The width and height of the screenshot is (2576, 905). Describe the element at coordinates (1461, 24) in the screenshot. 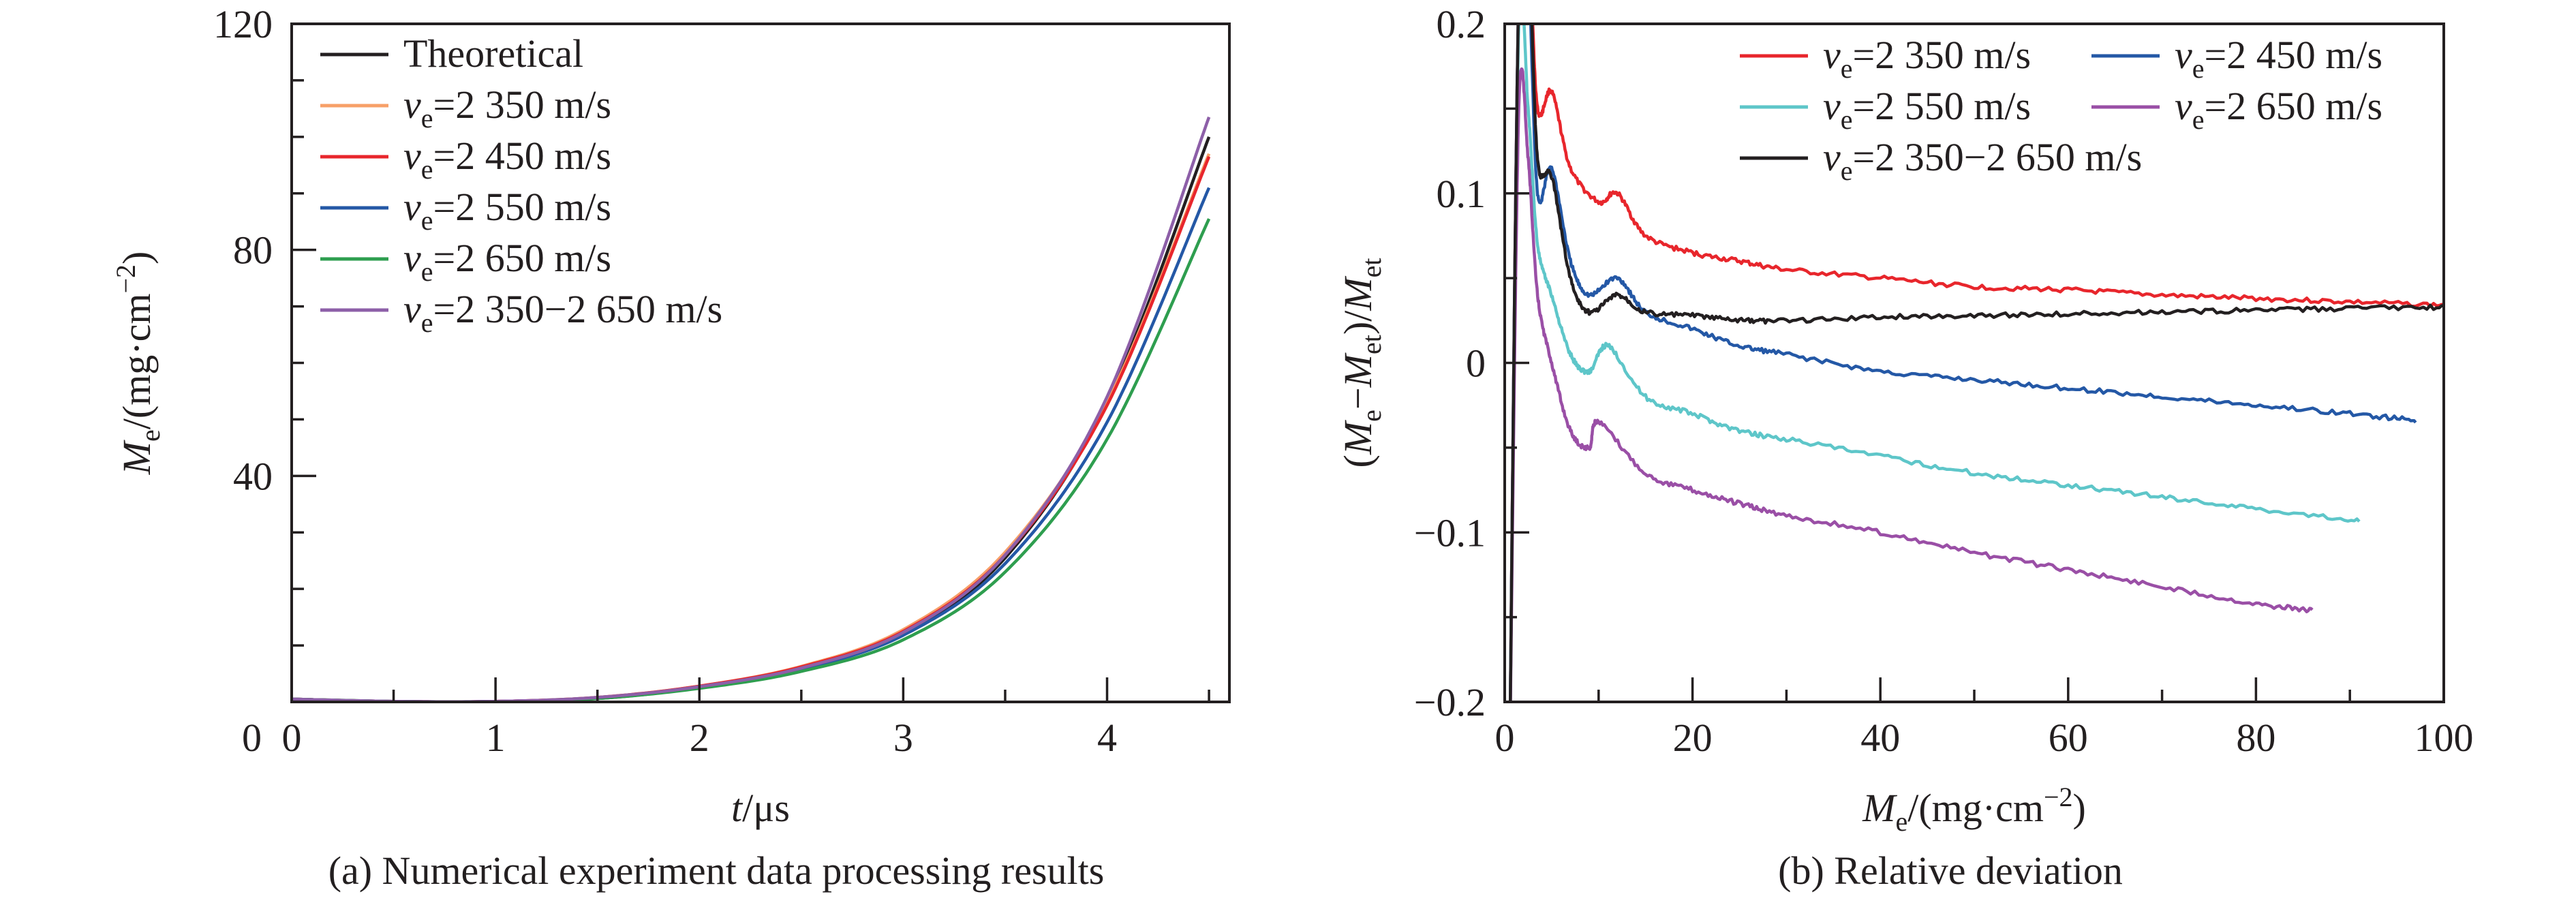

I see `y-tick-label: 0.2` at that location.